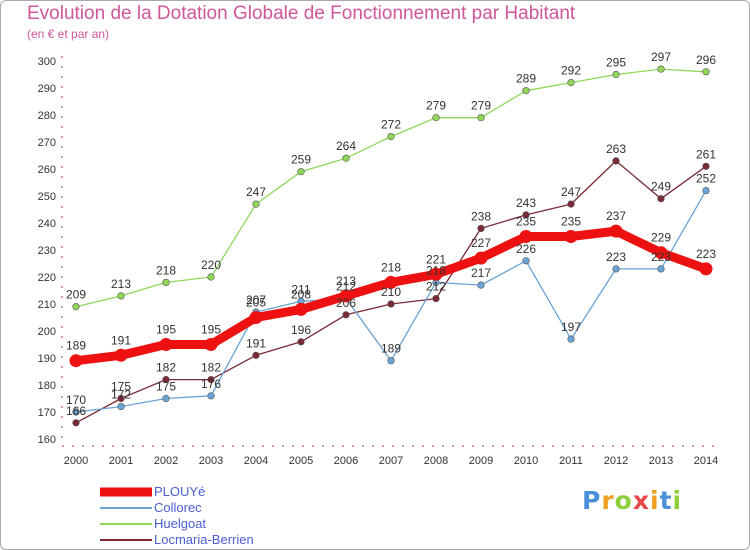 The image size is (750, 550). I want to click on data-label: 210, so click(391, 292).